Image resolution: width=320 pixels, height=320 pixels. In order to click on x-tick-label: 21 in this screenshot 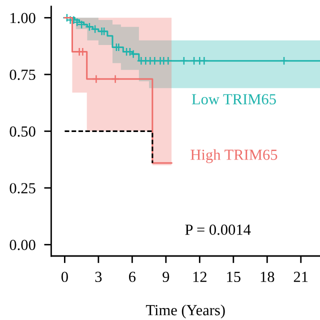, I will do `click(301, 277)`.